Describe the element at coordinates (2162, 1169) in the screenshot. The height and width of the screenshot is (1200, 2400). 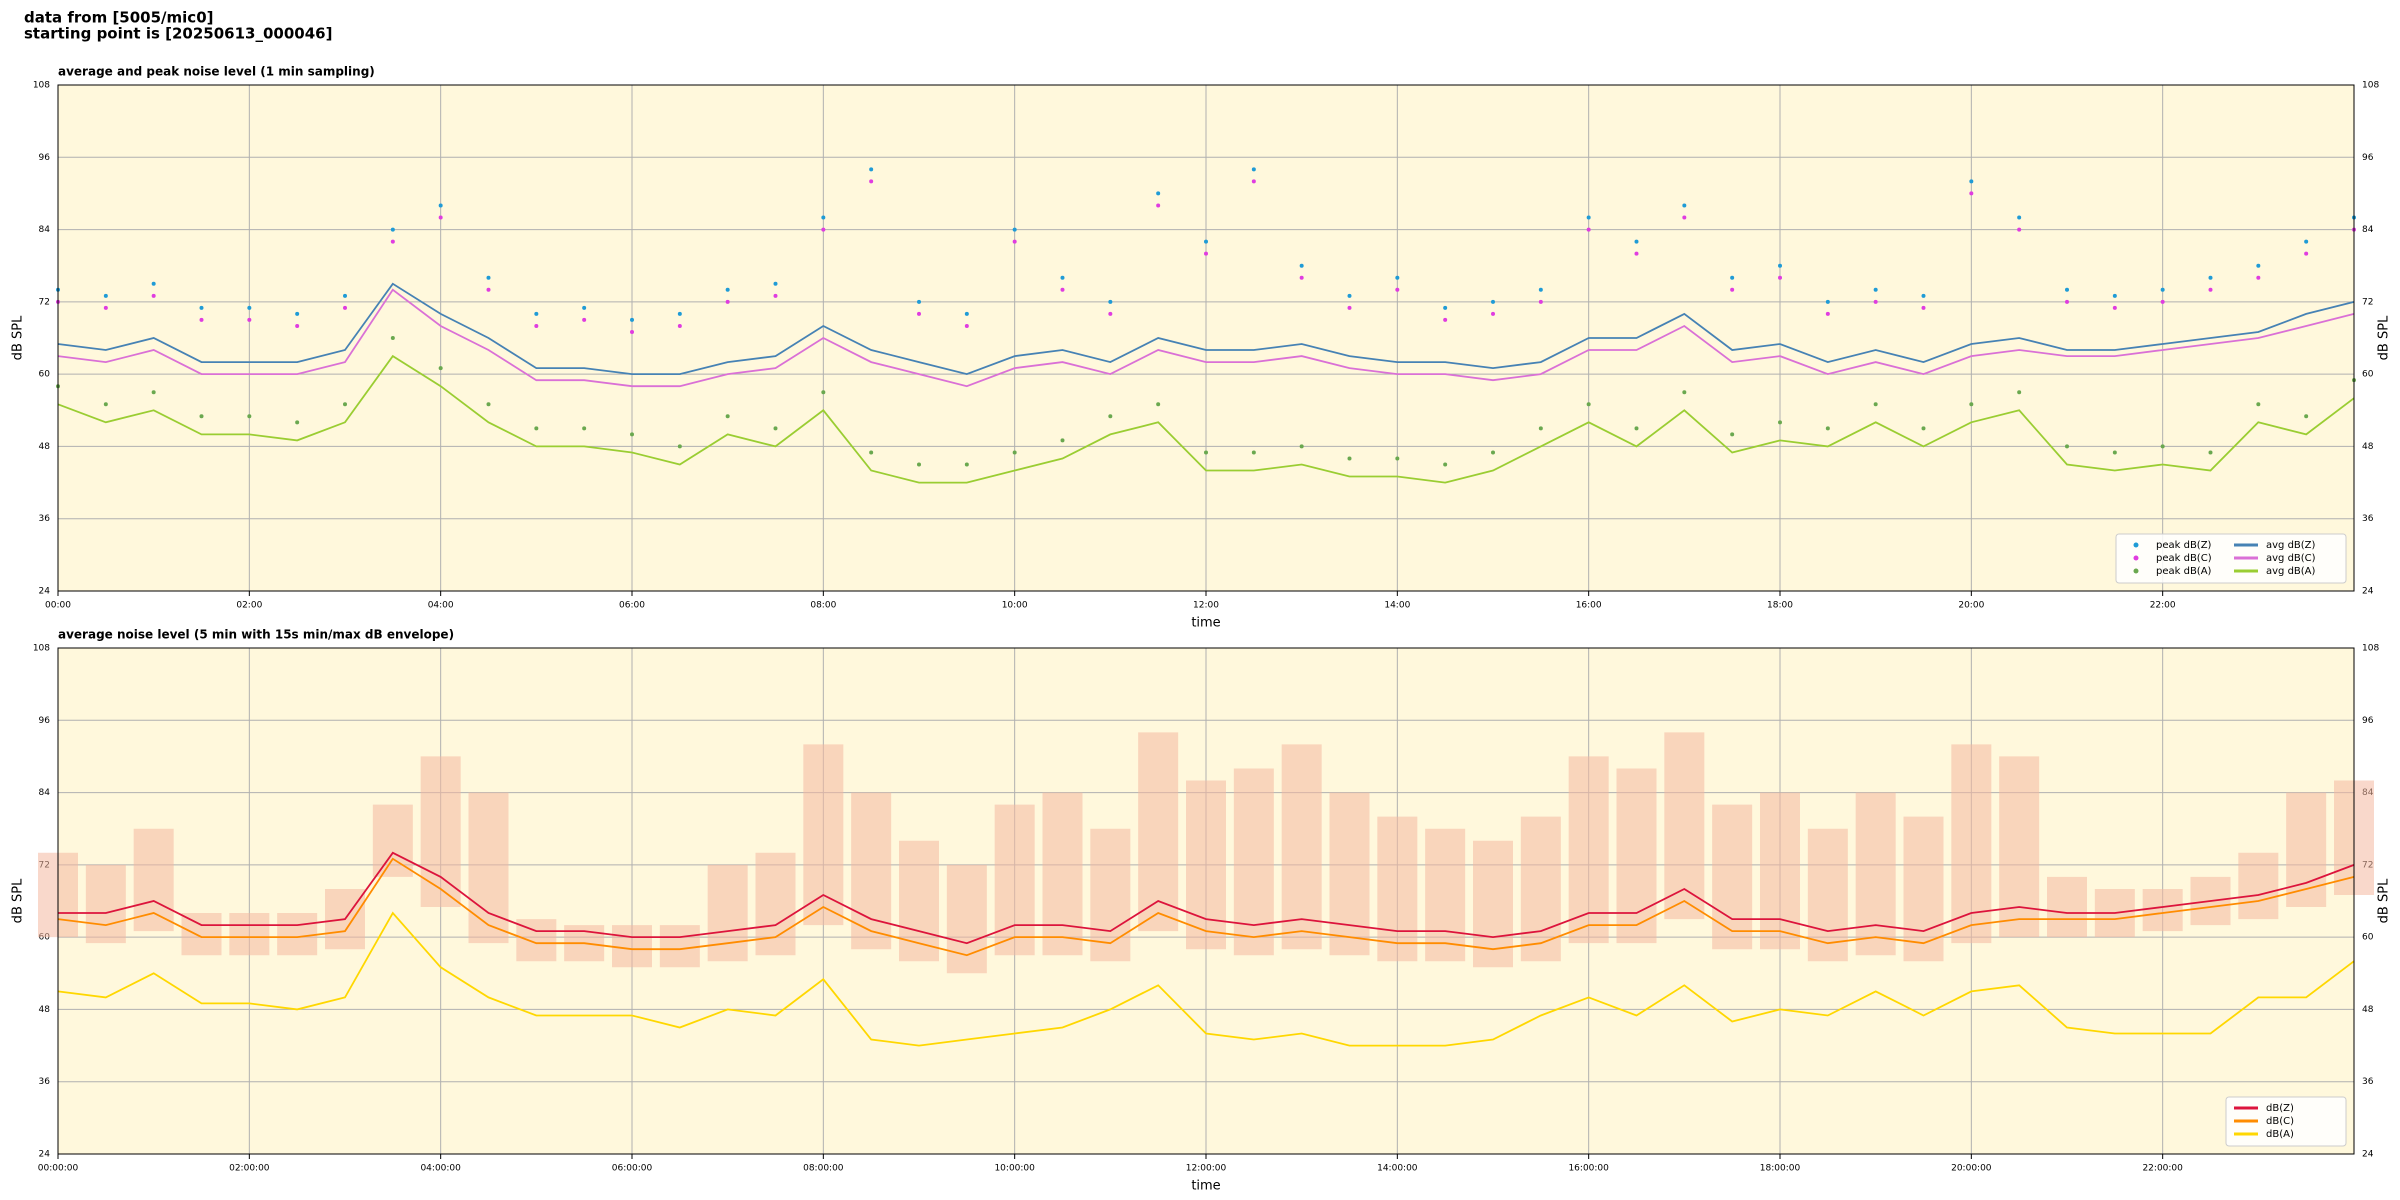
I see `x-tick-label: 22:00:00` at that location.